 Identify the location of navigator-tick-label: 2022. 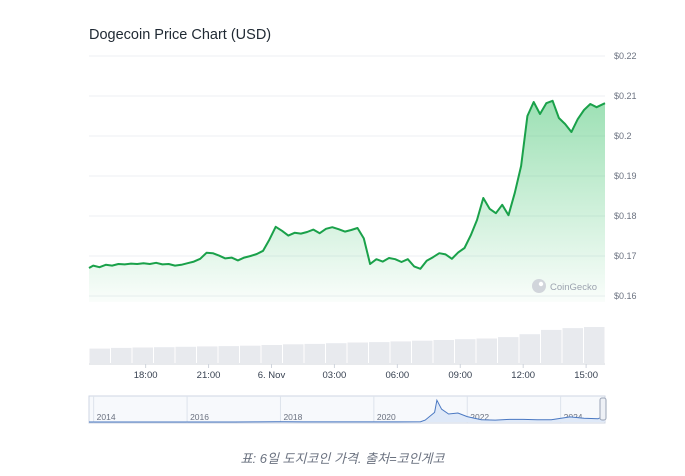
(479, 417).